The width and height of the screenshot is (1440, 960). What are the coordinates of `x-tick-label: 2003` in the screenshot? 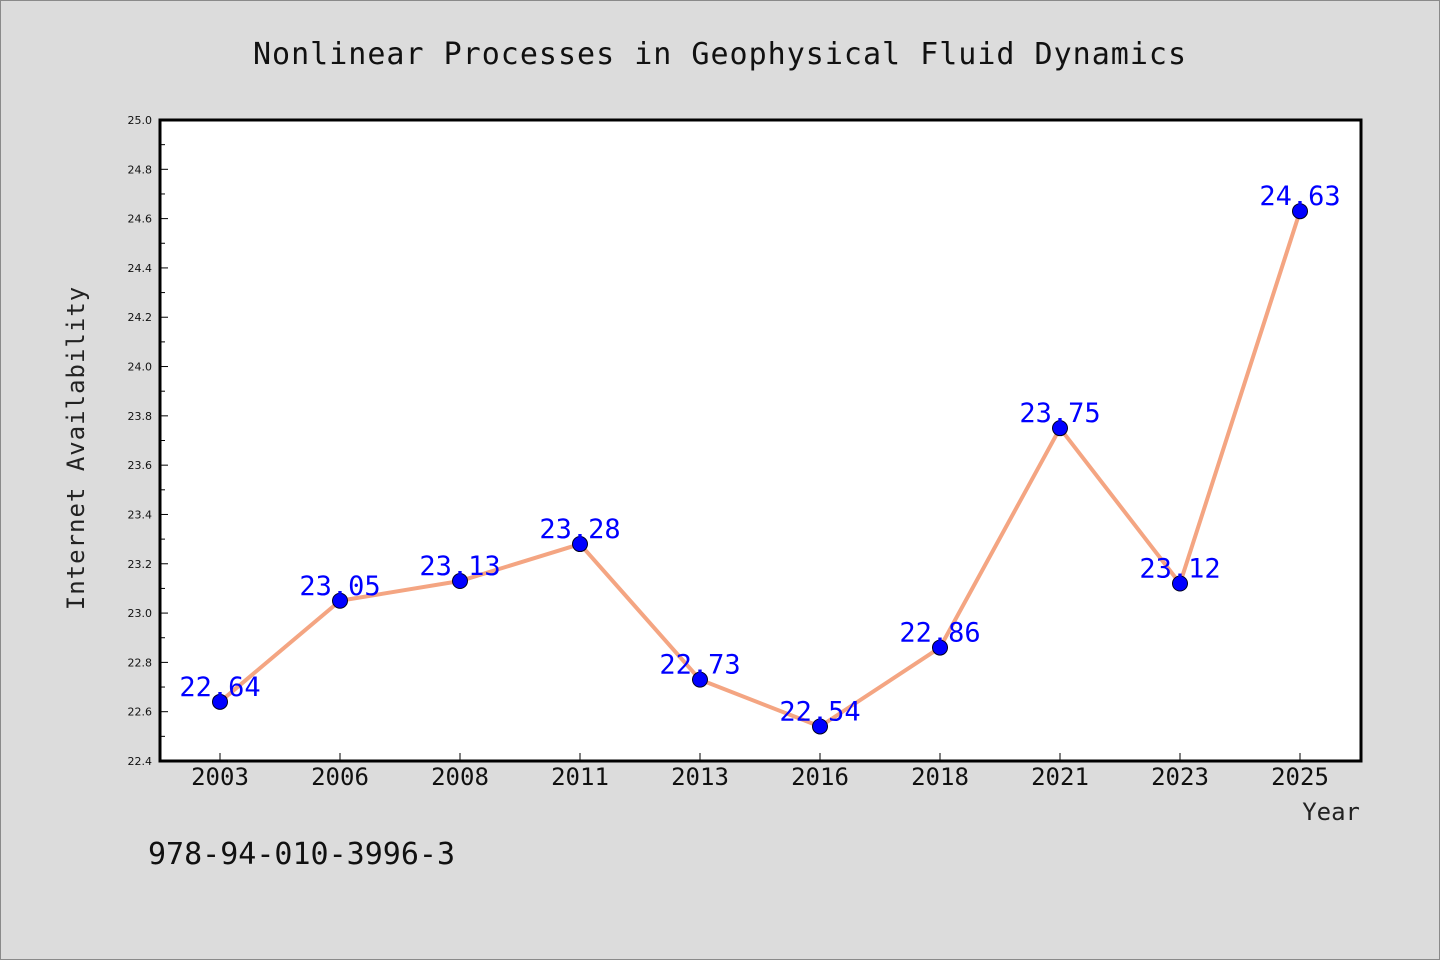 It's located at (220, 777).